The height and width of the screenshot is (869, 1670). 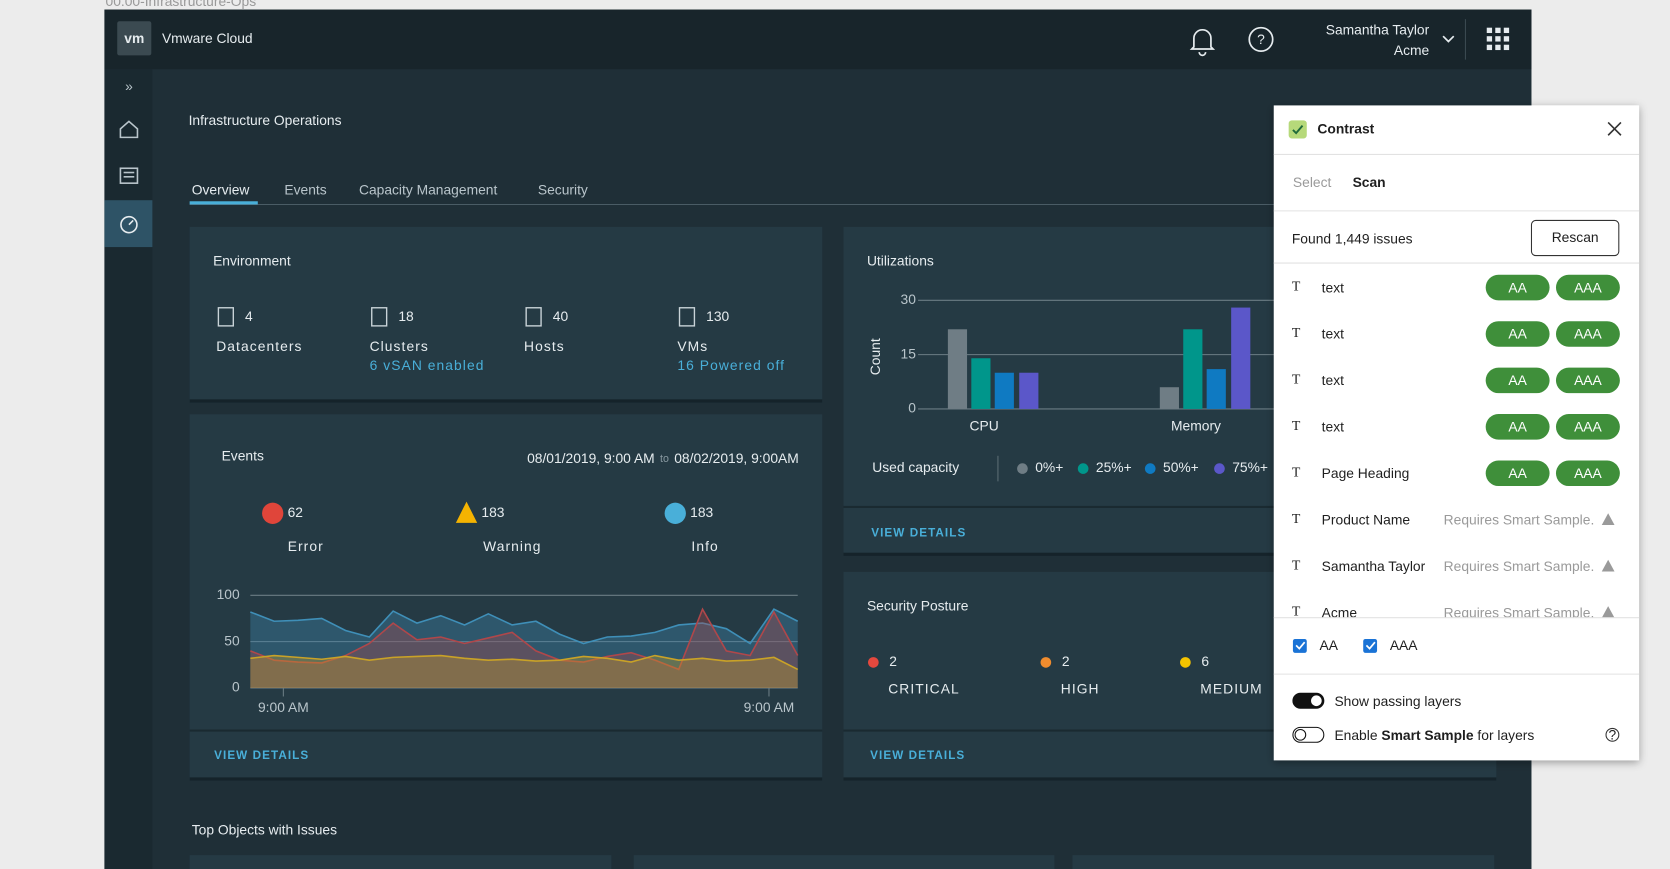 What do you see at coordinates (427, 365) in the screenshot?
I see `stat-note: 6 vSAN enabled` at bounding box center [427, 365].